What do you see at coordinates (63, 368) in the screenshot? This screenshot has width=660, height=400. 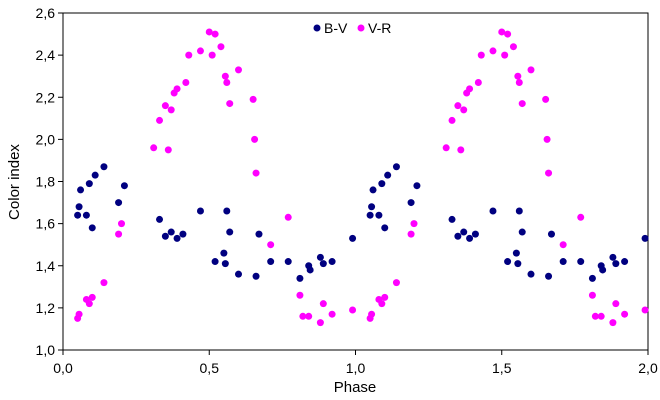 I see `x-tick-label: 0,0` at bounding box center [63, 368].